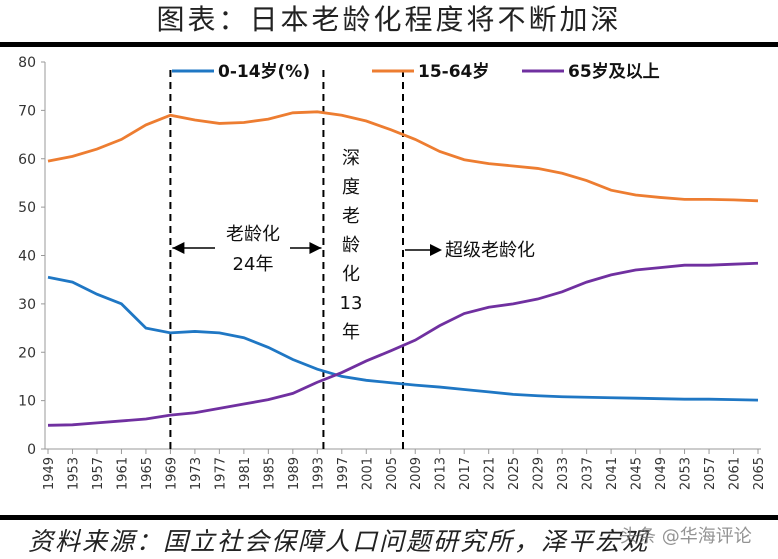  Describe the element at coordinates (122, 473) in the screenshot. I see `x-tick-label: 1961` at that location.